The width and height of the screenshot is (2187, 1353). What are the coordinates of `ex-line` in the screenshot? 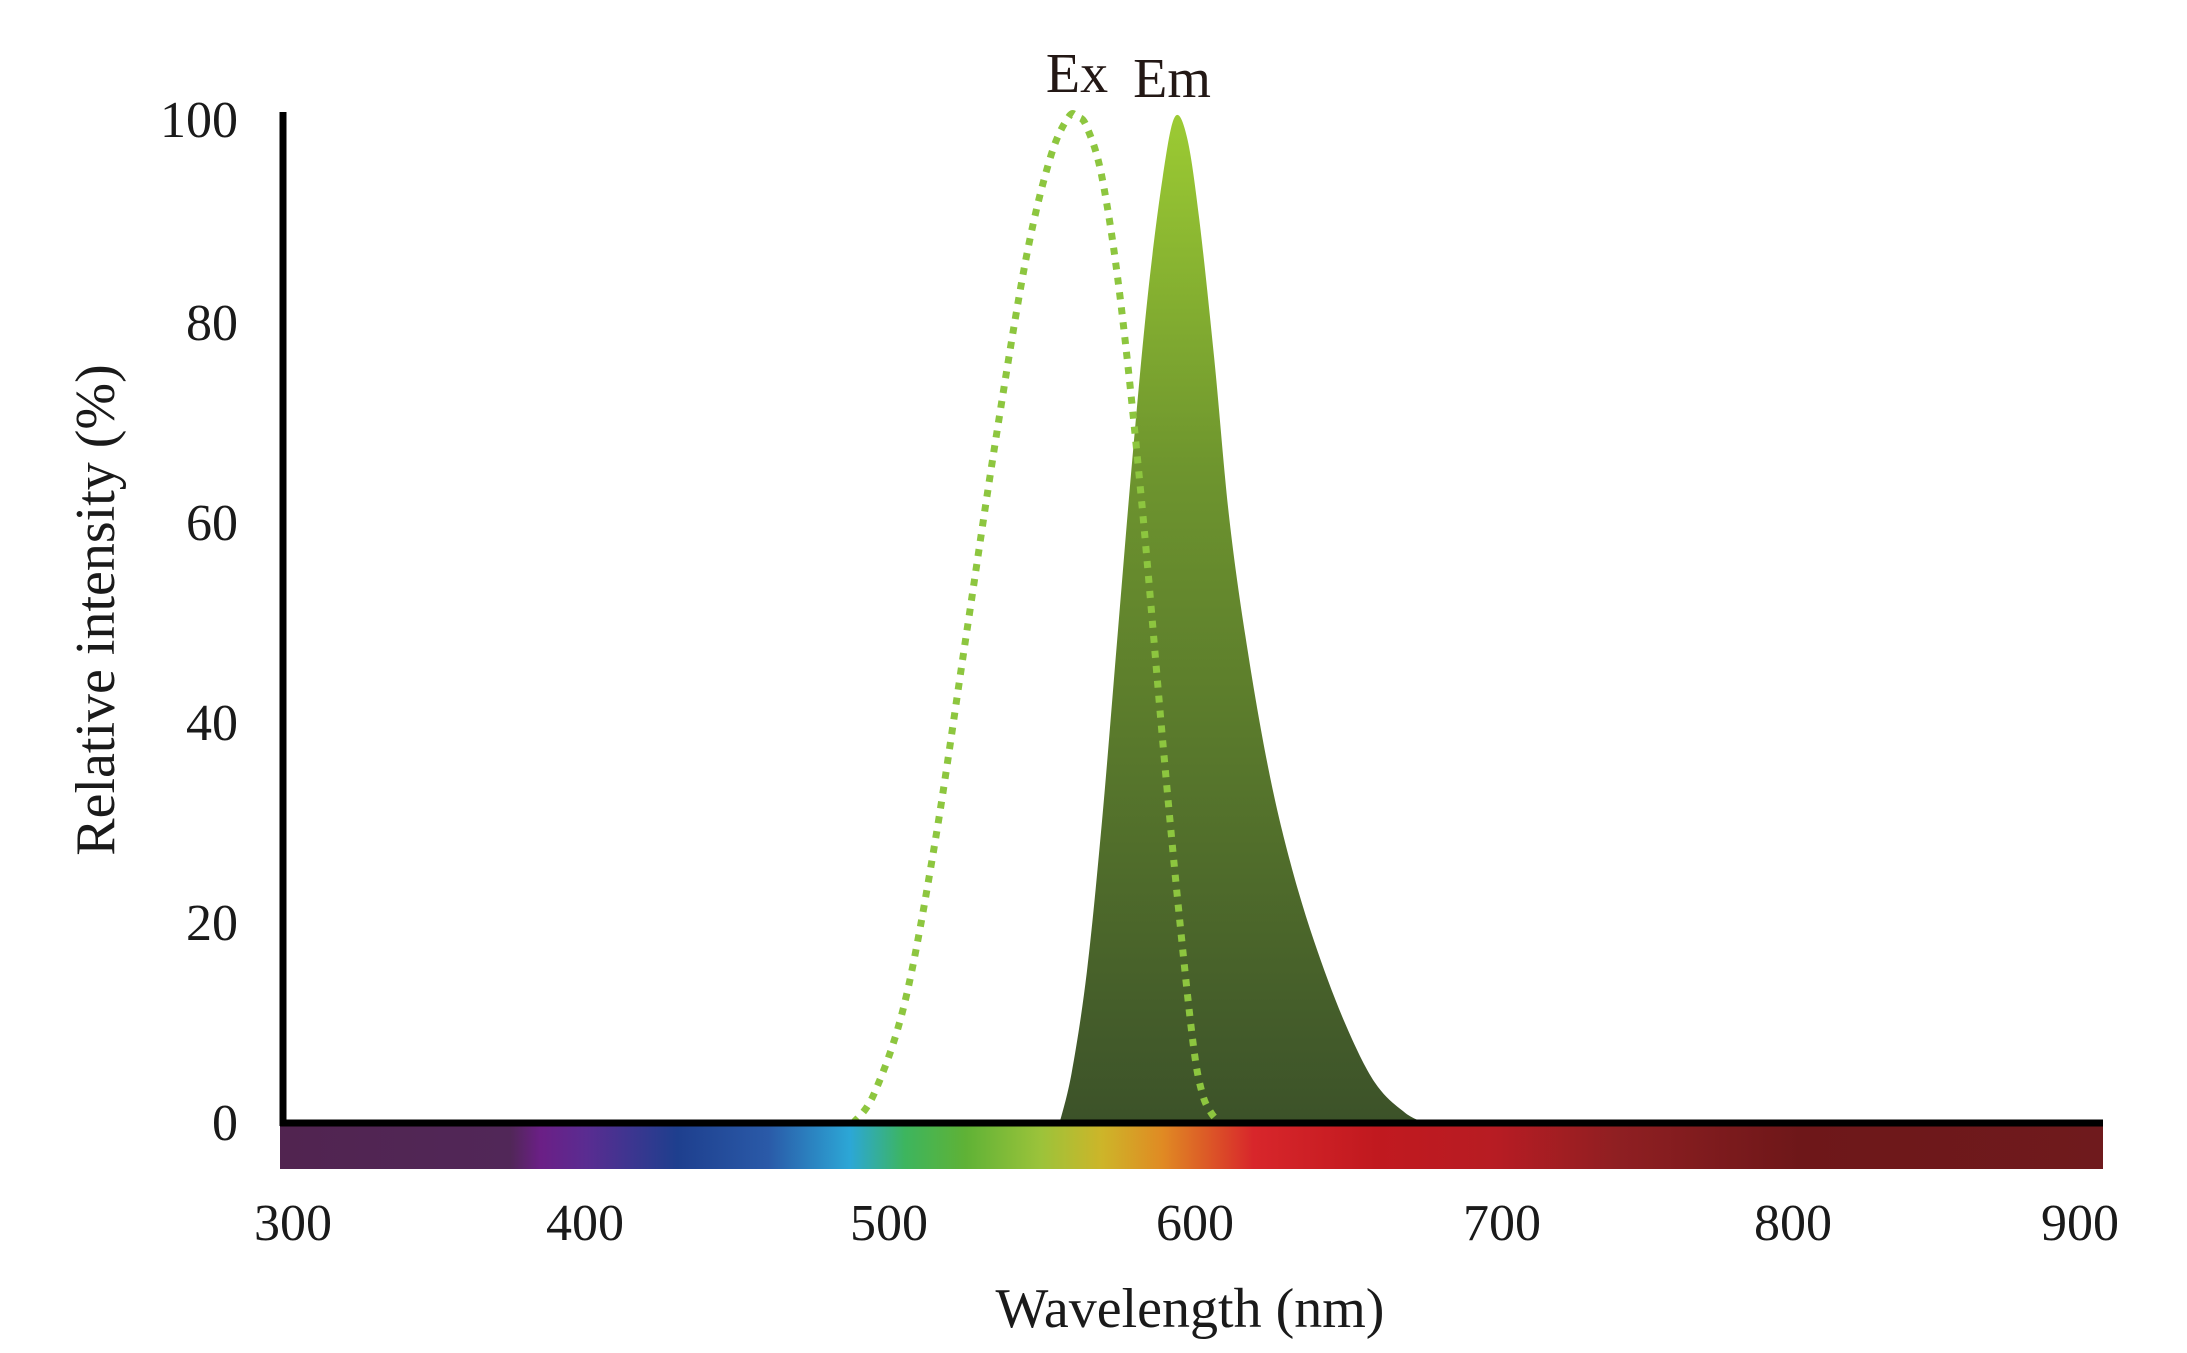 It's located at (1036, 618).